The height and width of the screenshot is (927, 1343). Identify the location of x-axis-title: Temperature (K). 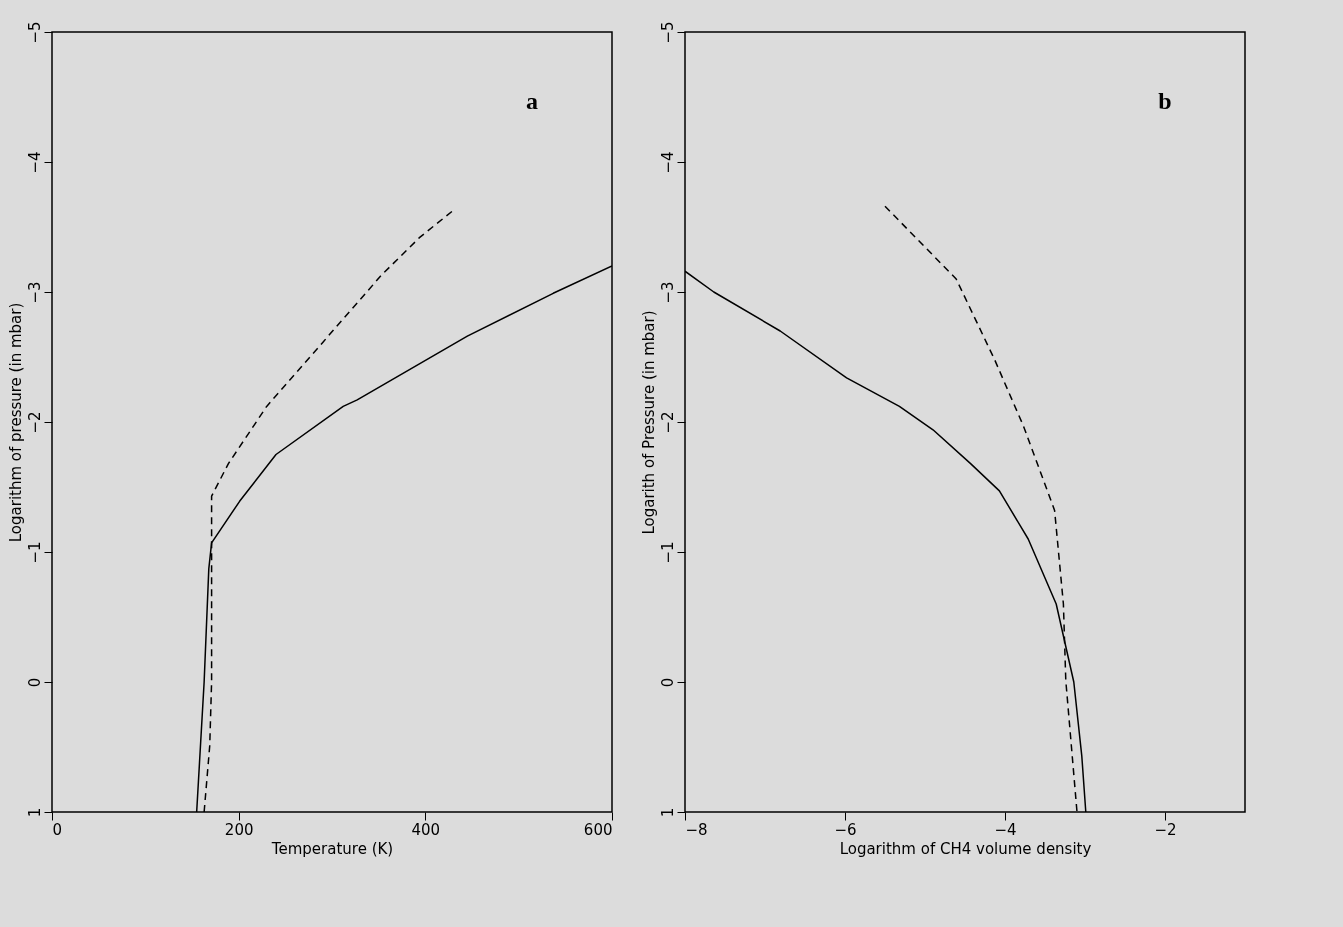
(332, 848).